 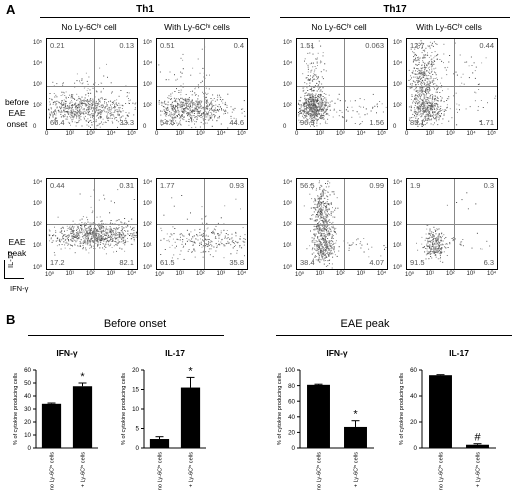 I want to click on quadrant-upper-right-value: 0.4, so click(x=238, y=45).